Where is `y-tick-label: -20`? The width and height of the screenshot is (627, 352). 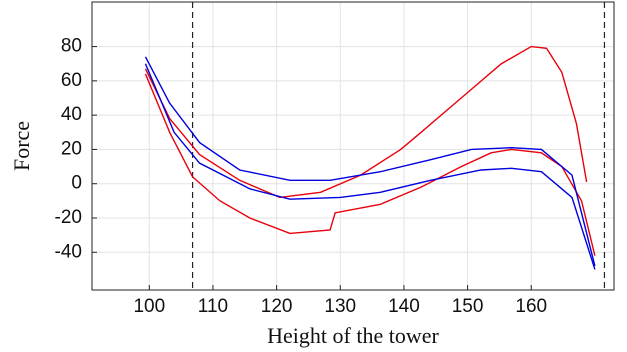
y-tick-label: -20 is located at coordinates (68, 217).